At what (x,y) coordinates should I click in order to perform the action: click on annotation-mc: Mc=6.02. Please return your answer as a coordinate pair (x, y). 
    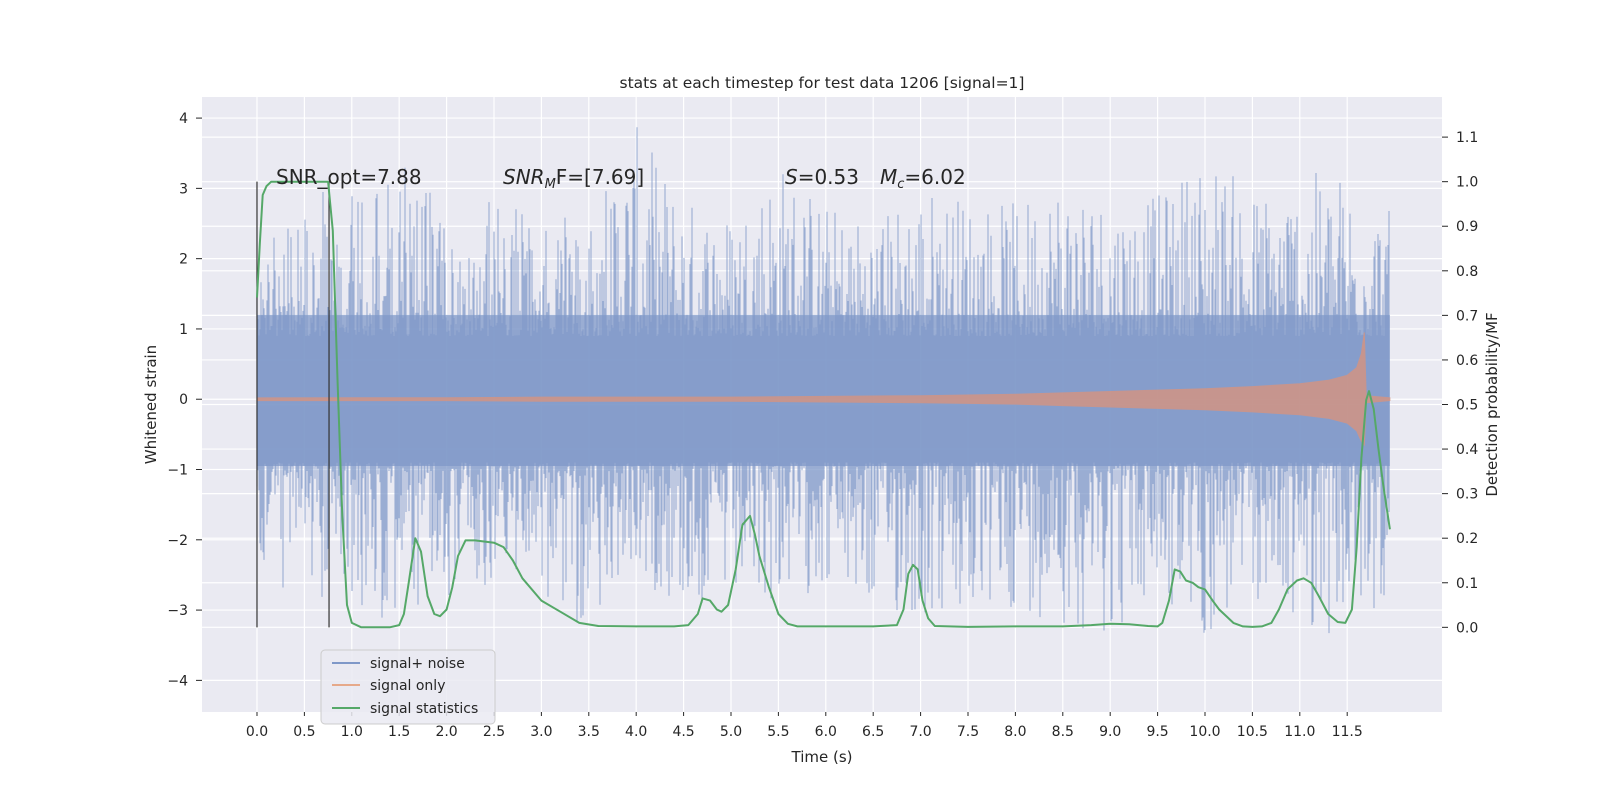
    Looking at the image, I should click on (923, 178).